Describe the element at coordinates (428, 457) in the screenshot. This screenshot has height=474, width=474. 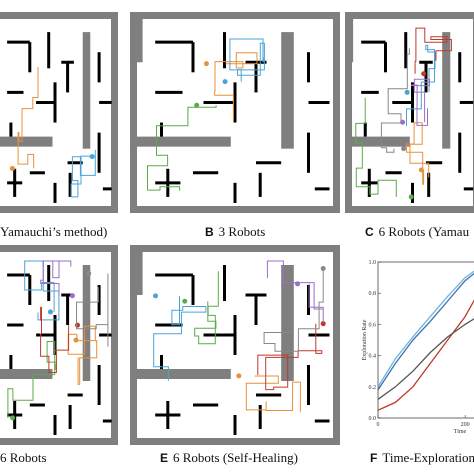
I see `caption-text: Time-Exploration` at that location.